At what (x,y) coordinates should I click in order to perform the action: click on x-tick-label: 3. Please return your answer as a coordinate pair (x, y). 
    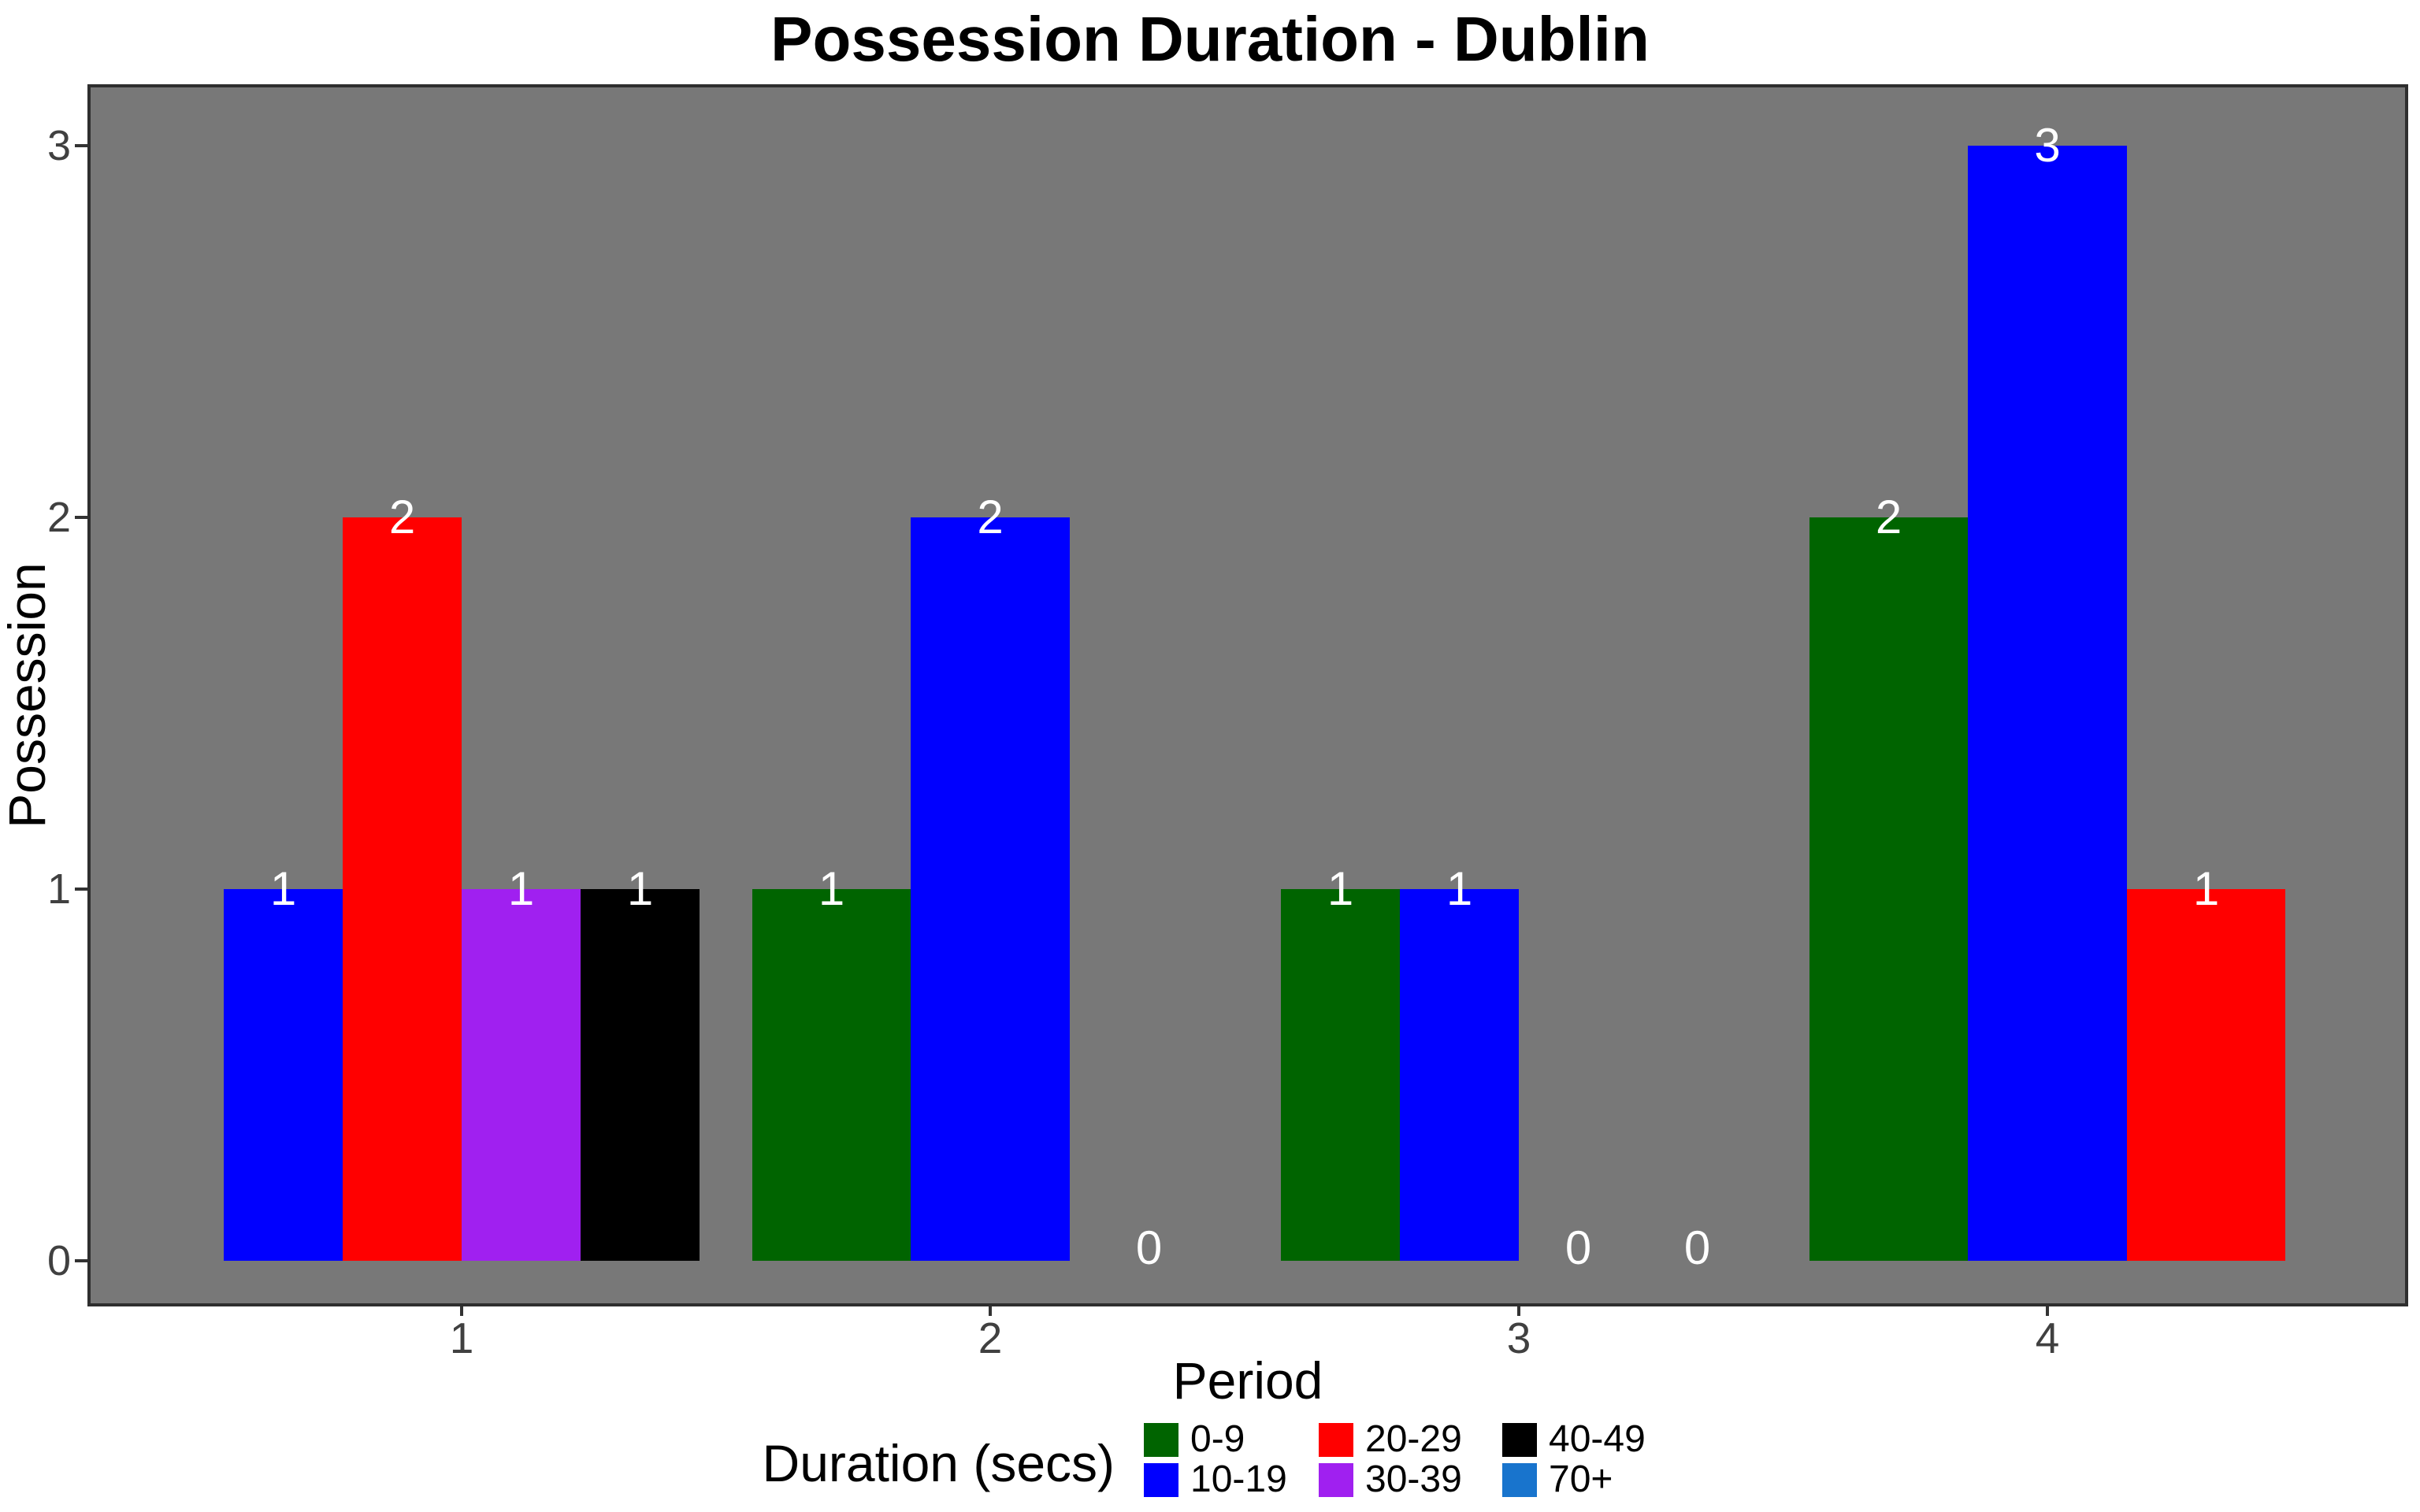
    Looking at the image, I should click on (1518, 1338).